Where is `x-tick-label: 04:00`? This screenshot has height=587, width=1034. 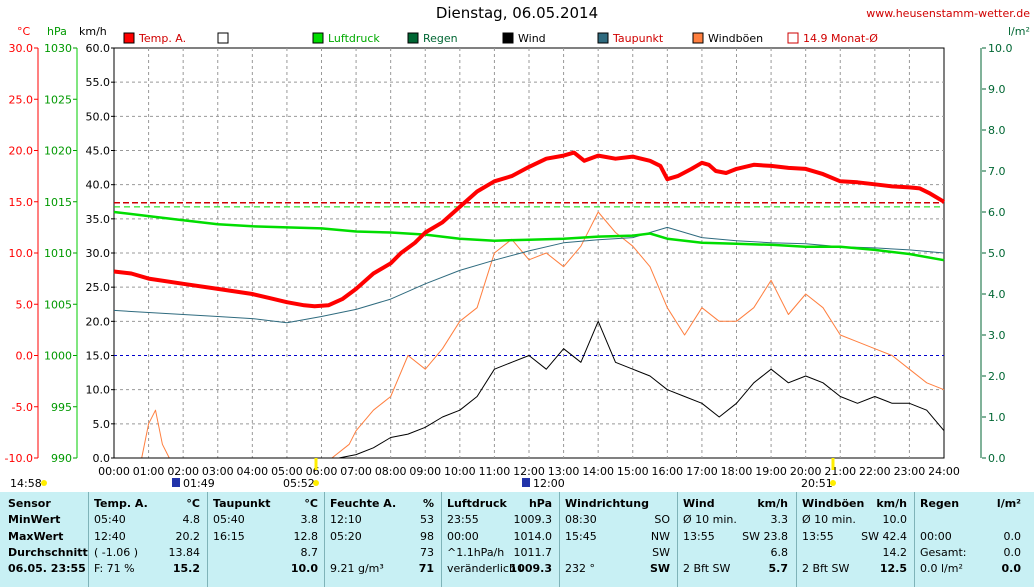
x-tick-label: 04:00 is located at coordinates (252, 471).